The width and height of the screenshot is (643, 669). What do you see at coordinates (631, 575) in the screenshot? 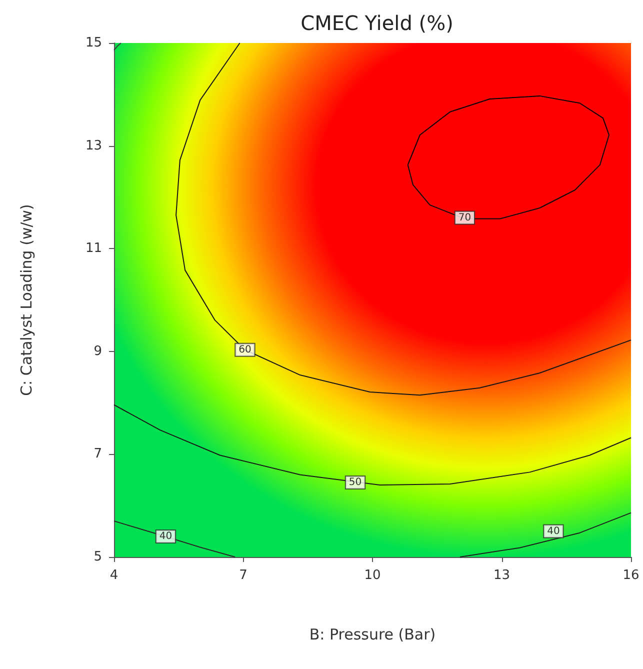
I see `x-tick-label: 16` at bounding box center [631, 575].